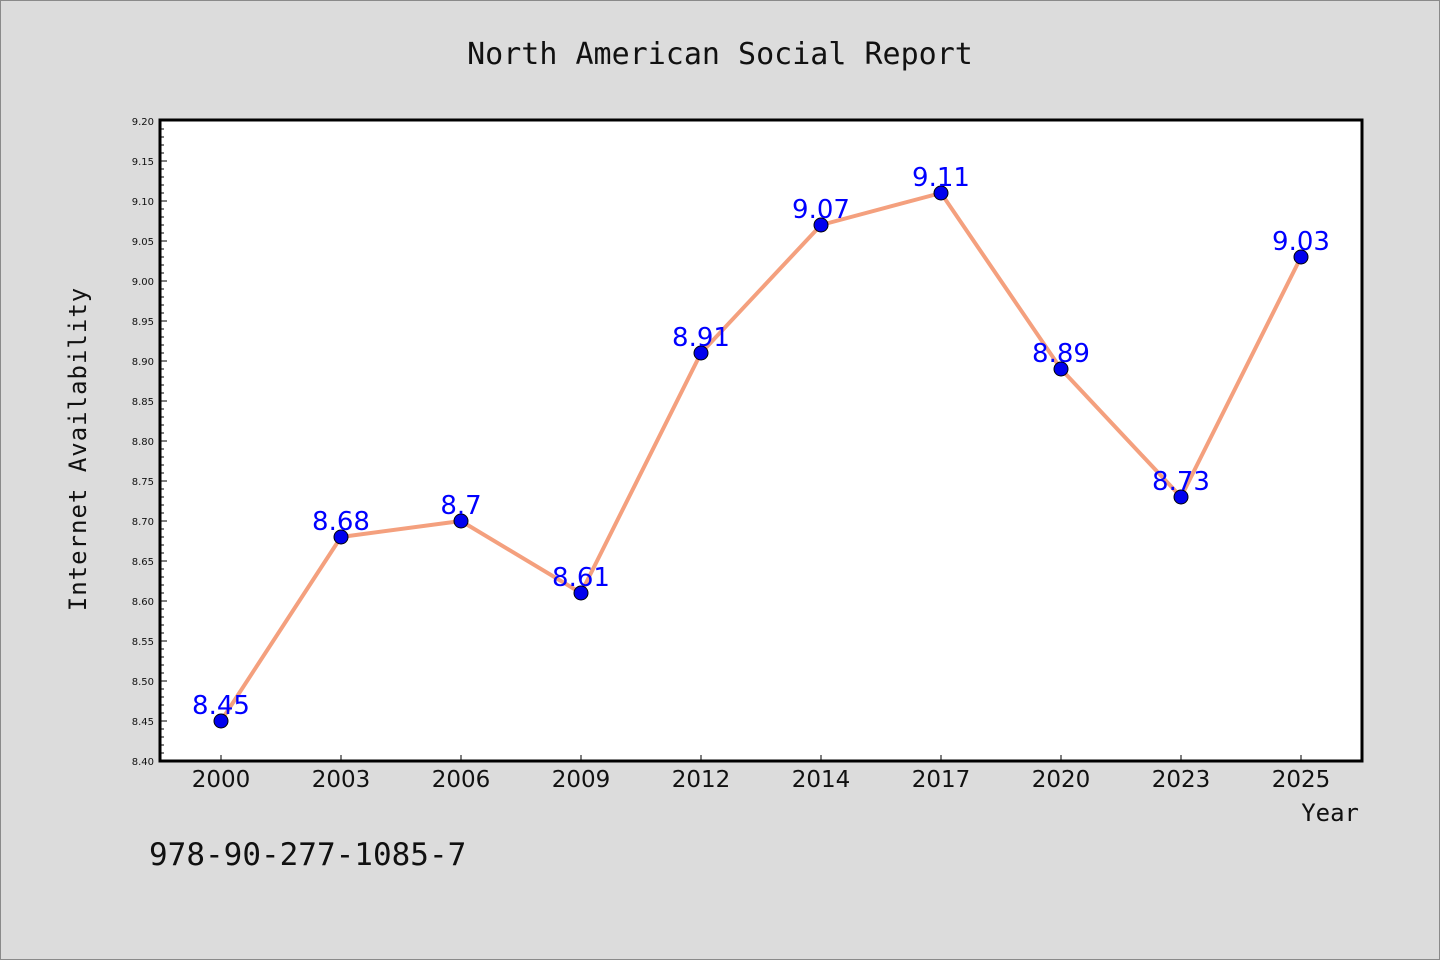 Image resolution: width=1440 pixels, height=960 pixels. I want to click on data-label: 8.89, so click(1061, 354).